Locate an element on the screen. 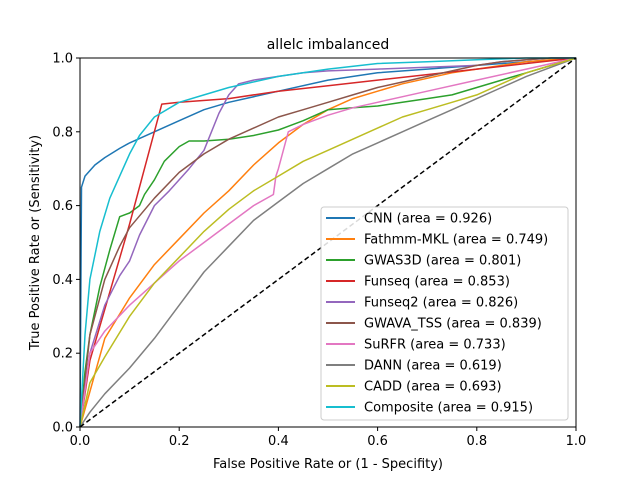 This screenshot has width=640, height=484. legend-label: DANN (area = 0.619) is located at coordinates (433, 366).